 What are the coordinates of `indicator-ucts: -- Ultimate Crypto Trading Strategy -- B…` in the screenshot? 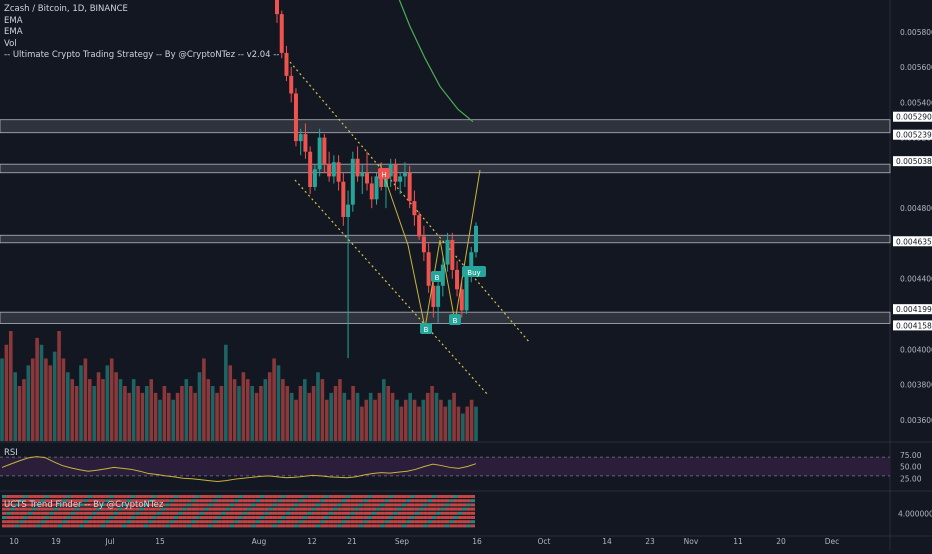 It's located at (142, 55).